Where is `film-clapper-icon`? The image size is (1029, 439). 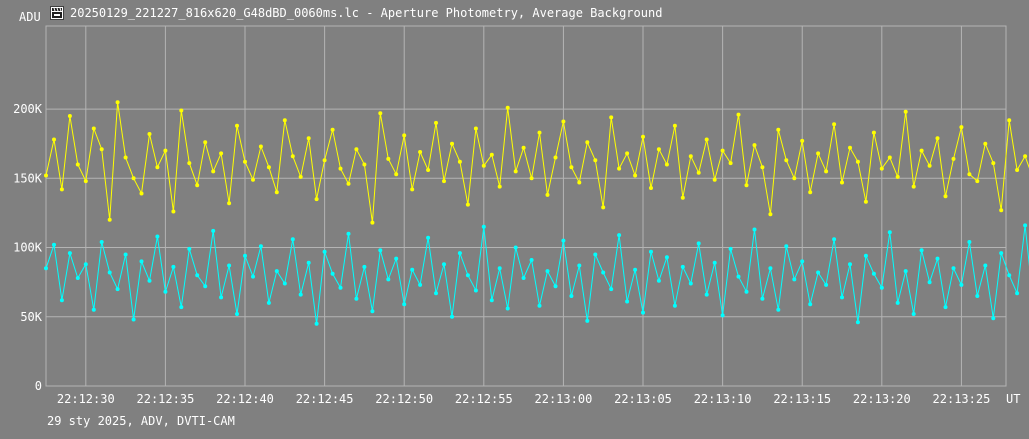
film-clapper-icon is located at coordinates (57, 13).